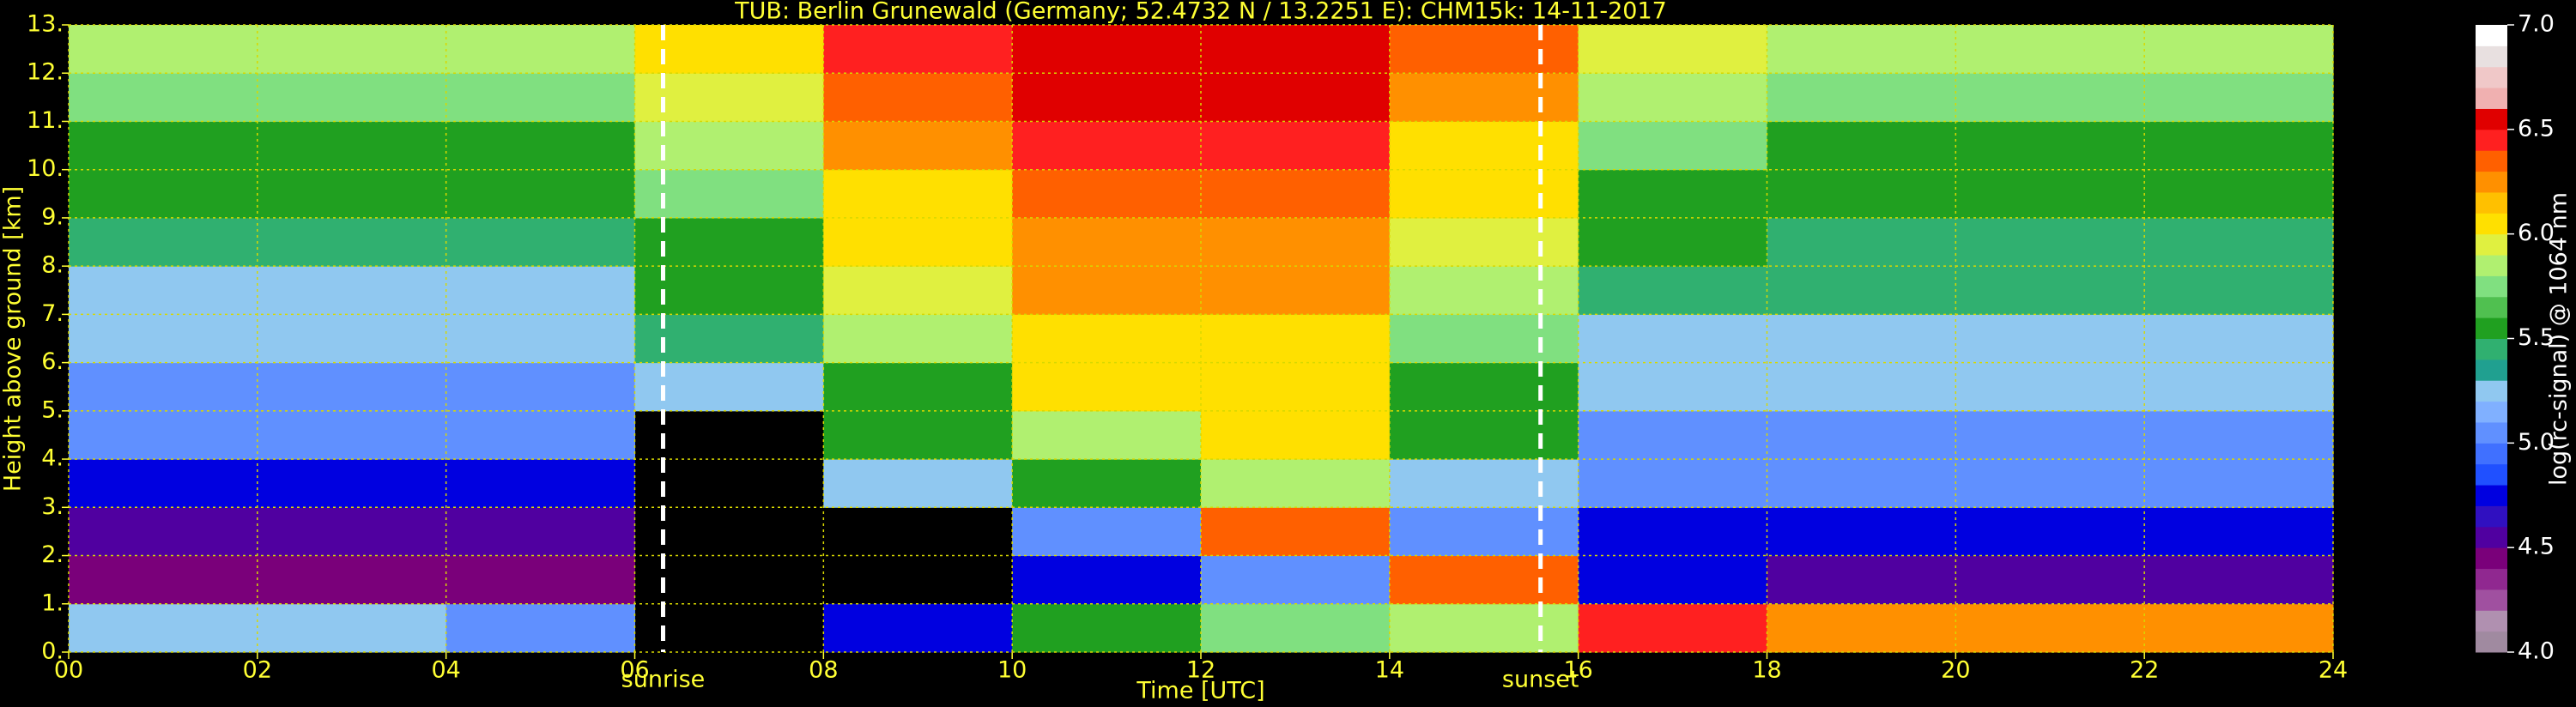 The image size is (2576, 707). Describe the element at coordinates (445, 670) in the screenshot. I see `x-tick-label: 04` at that location.